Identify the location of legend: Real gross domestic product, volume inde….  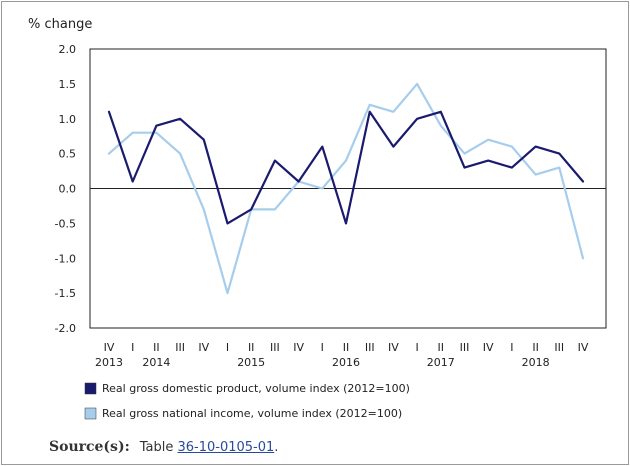
(247, 401).